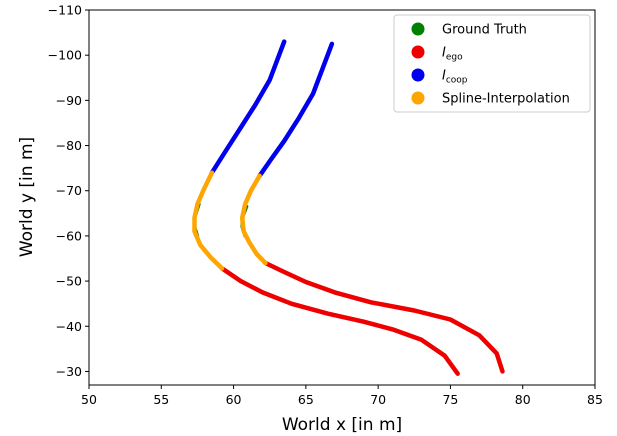 This screenshot has width=617, height=436. I want to click on legend-label: Ground Truth, so click(484, 30).